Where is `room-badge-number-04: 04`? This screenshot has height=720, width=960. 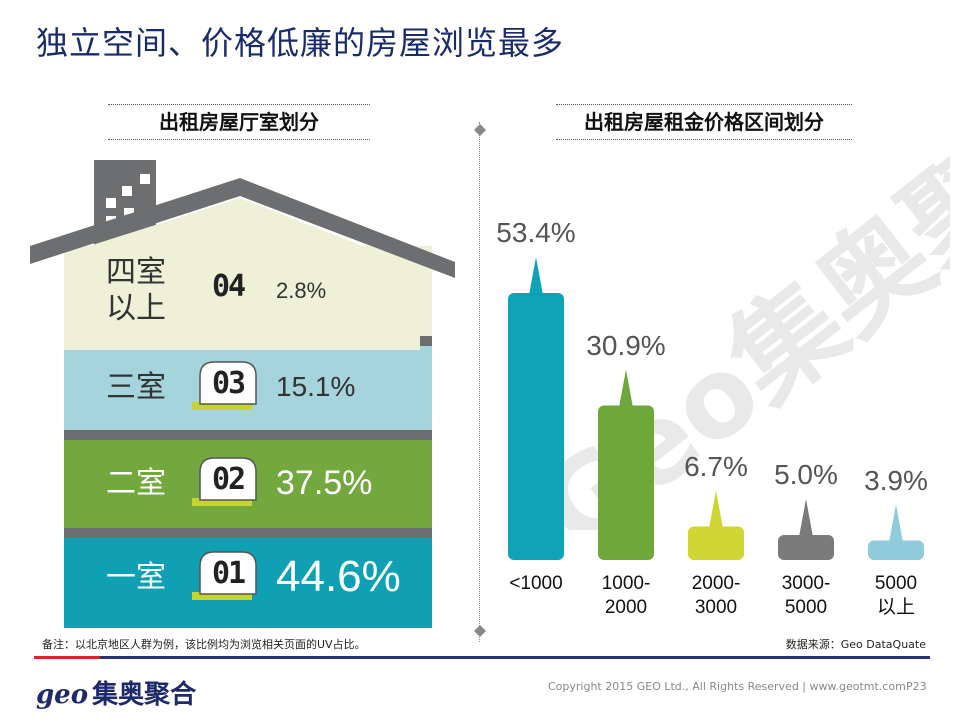 room-badge-number-04: 04 is located at coordinates (228, 286).